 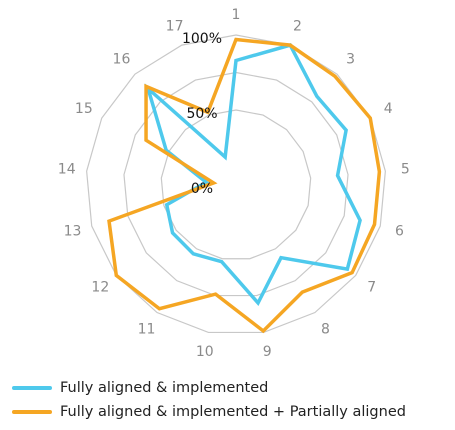 What do you see at coordinates (297, 26) in the screenshot?
I see `category-label: 2` at bounding box center [297, 26].